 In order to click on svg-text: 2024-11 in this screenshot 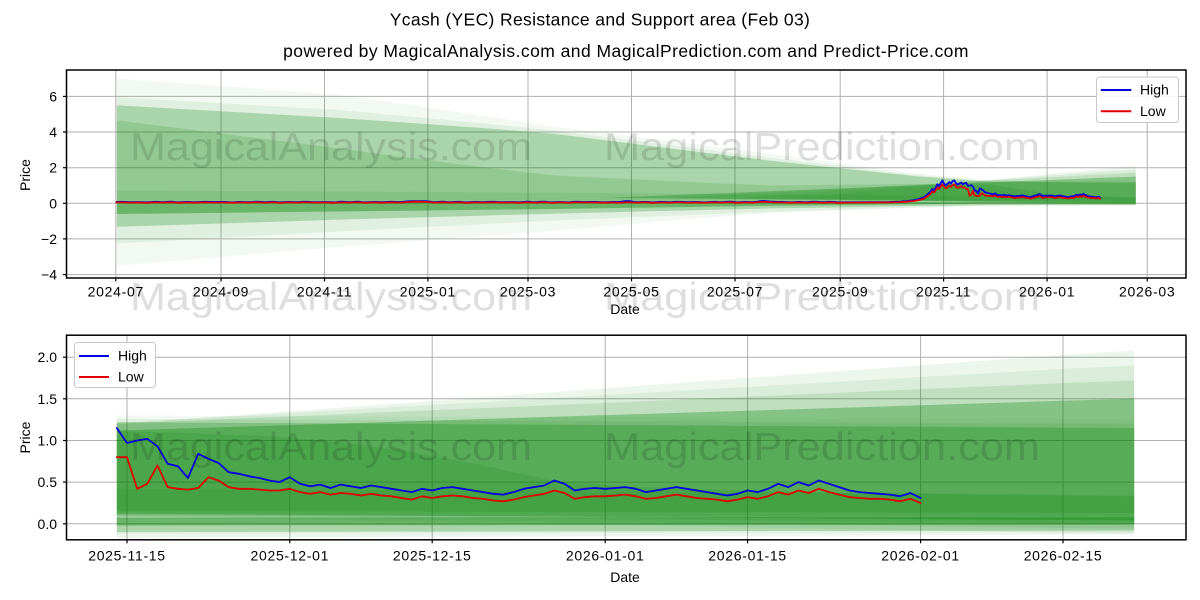, I will do `click(324, 292)`.